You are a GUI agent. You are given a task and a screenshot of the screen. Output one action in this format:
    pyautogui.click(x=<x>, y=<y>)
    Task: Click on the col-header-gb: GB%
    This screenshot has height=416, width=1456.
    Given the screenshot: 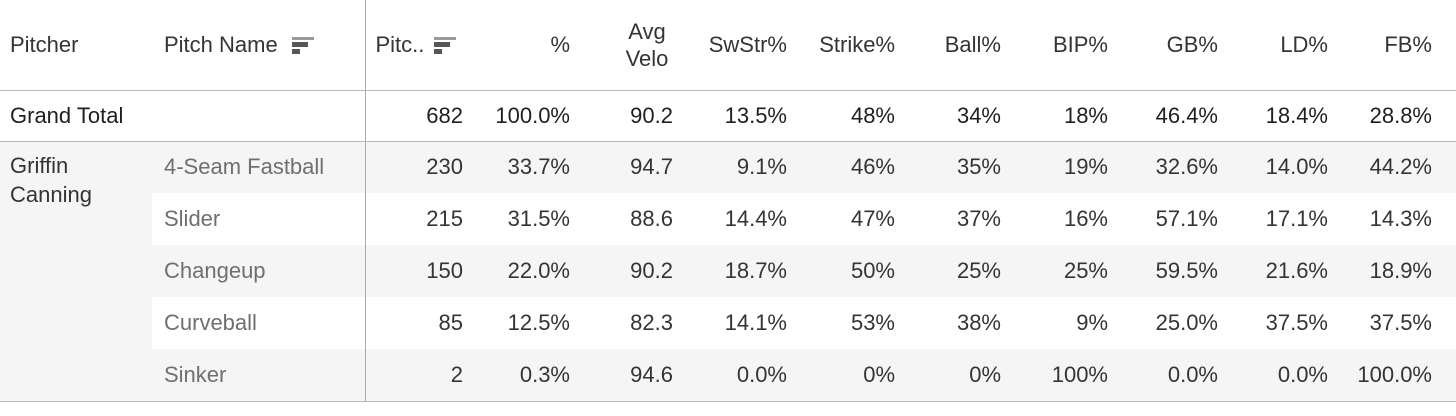 What is the action you would take?
    pyautogui.click(x=1171, y=45)
    